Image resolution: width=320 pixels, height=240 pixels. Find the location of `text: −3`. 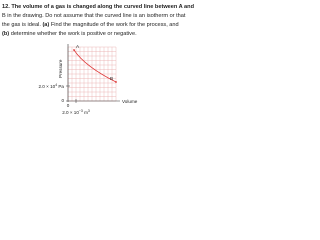

text: −3 is located at coordinates (81, 111).